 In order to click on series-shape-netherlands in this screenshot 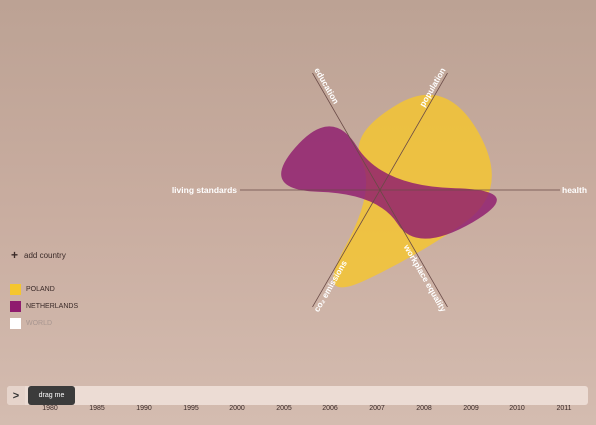, I will do `click(389, 182)`.